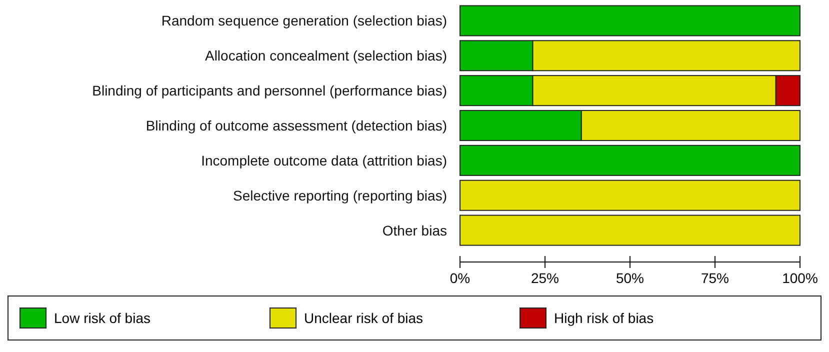 This screenshot has width=829, height=352. I want to click on x-tick-label: 75%, so click(715, 278).